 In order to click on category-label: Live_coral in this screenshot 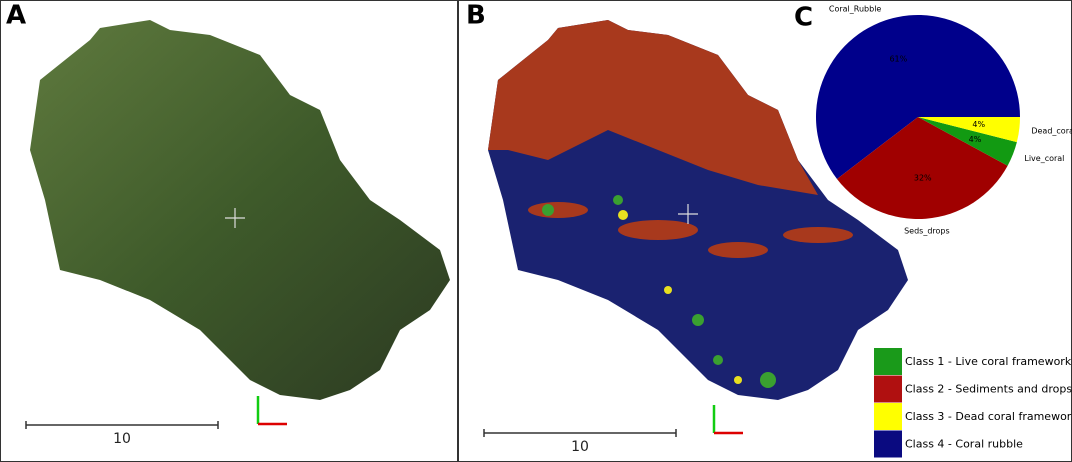, I will do `click(1044, 158)`.